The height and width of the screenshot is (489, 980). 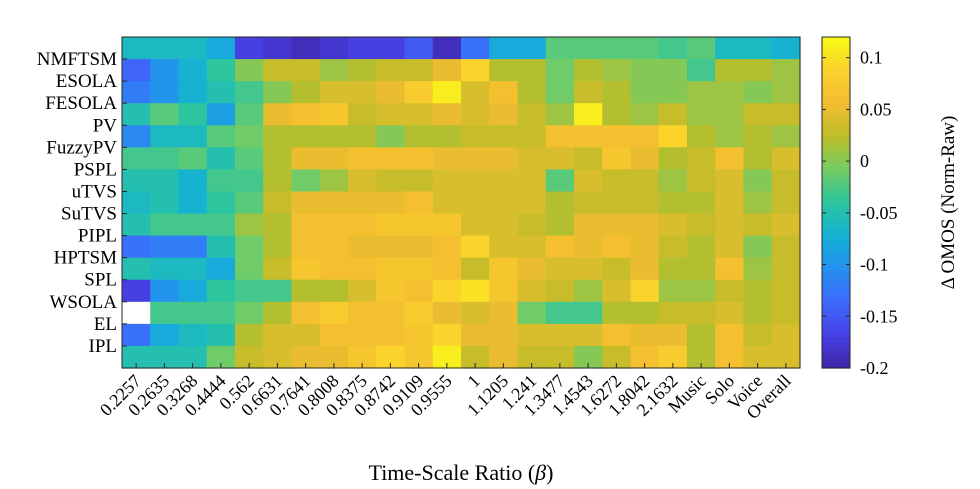 I want to click on y-tick-label: PSPL, so click(x=95, y=169).